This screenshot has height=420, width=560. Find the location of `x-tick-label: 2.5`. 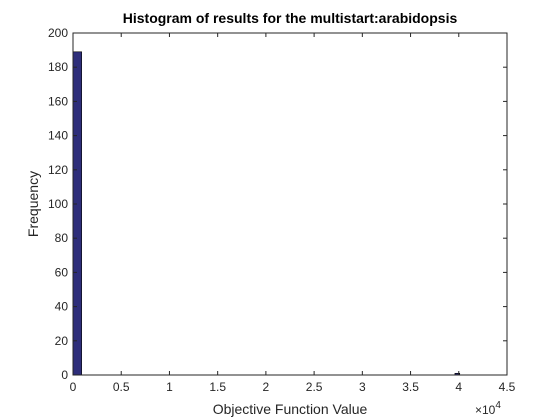

x-tick-label: 2.5 is located at coordinates (314, 387).